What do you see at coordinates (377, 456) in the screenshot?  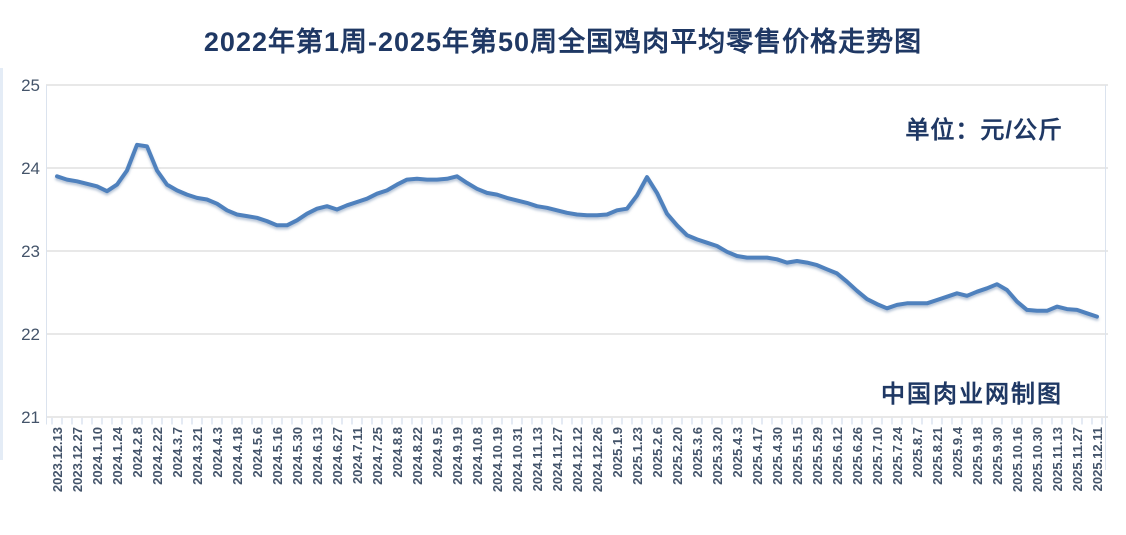 I see `x-axis-label: 2024.7.25` at bounding box center [377, 456].